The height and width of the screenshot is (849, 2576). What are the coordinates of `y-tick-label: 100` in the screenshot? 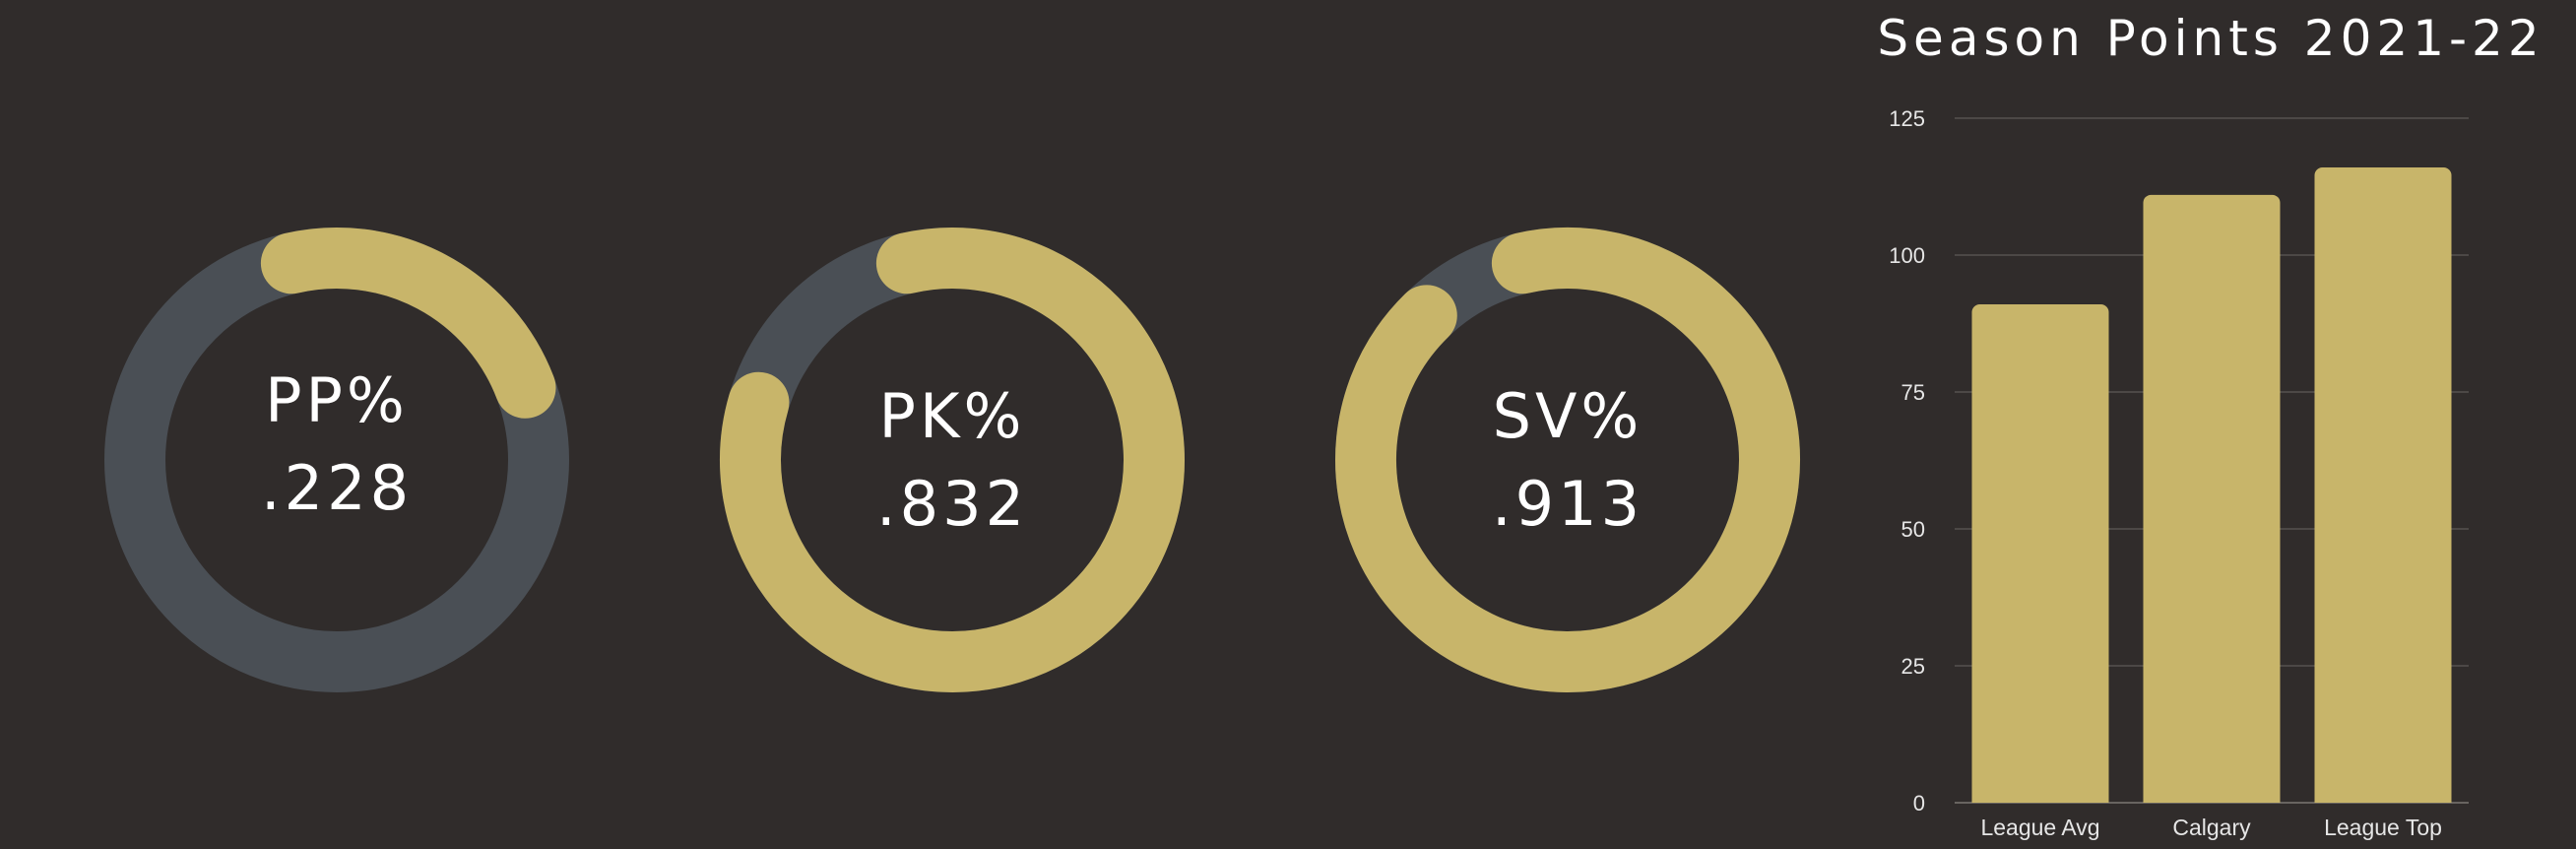 It's located at (1907, 256).